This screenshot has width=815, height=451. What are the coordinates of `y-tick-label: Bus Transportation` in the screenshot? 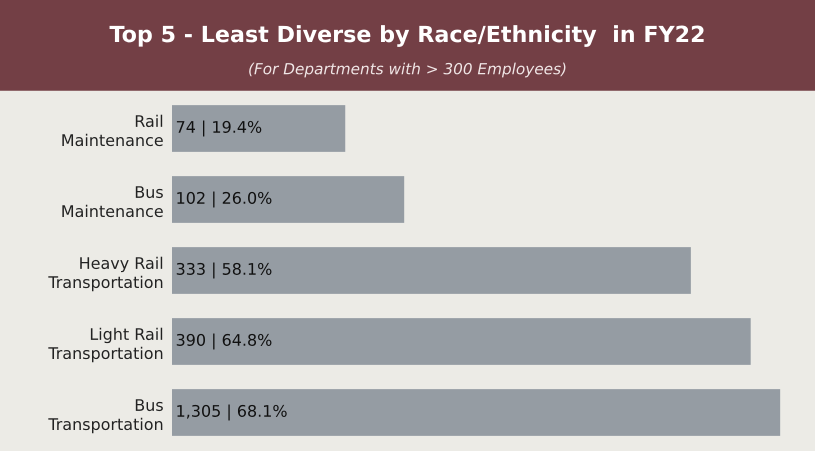 It's located at (105, 416).